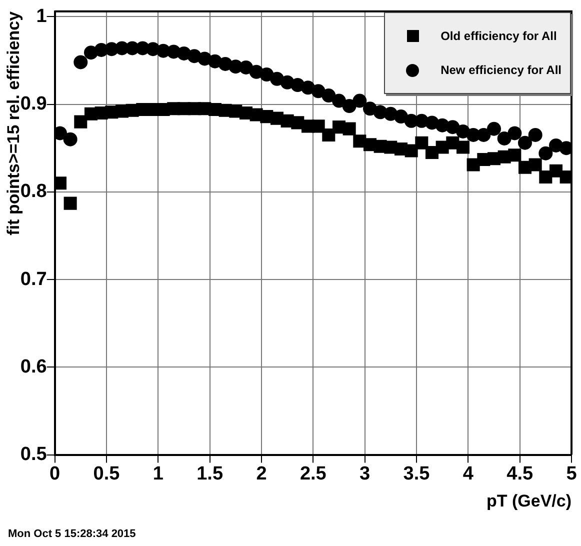 This screenshot has width=581, height=546. I want to click on y-tick-label: 0.5, so click(34, 455).